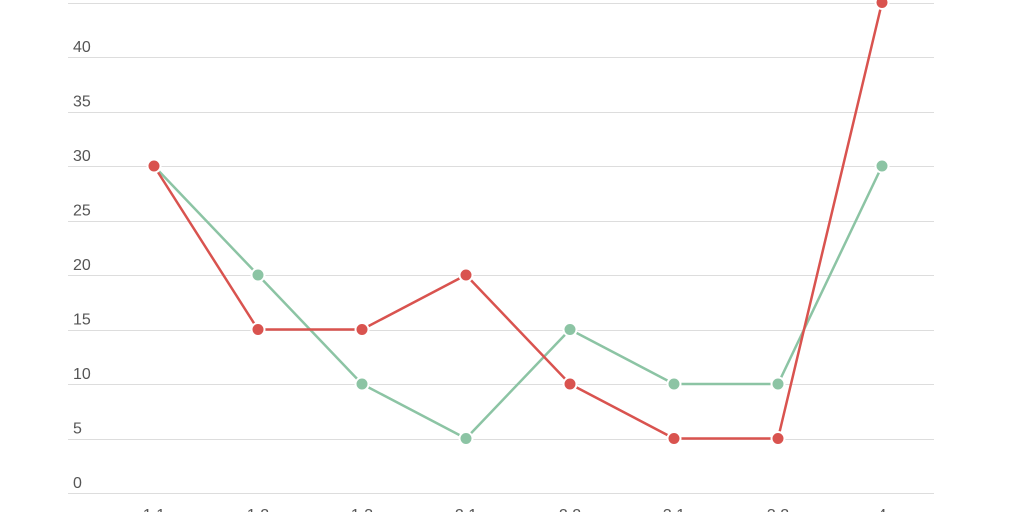 The width and height of the screenshot is (1024, 517). Describe the element at coordinates (466, 509) in the screenshot. I see `x-tick-label: 2.1` at that location.